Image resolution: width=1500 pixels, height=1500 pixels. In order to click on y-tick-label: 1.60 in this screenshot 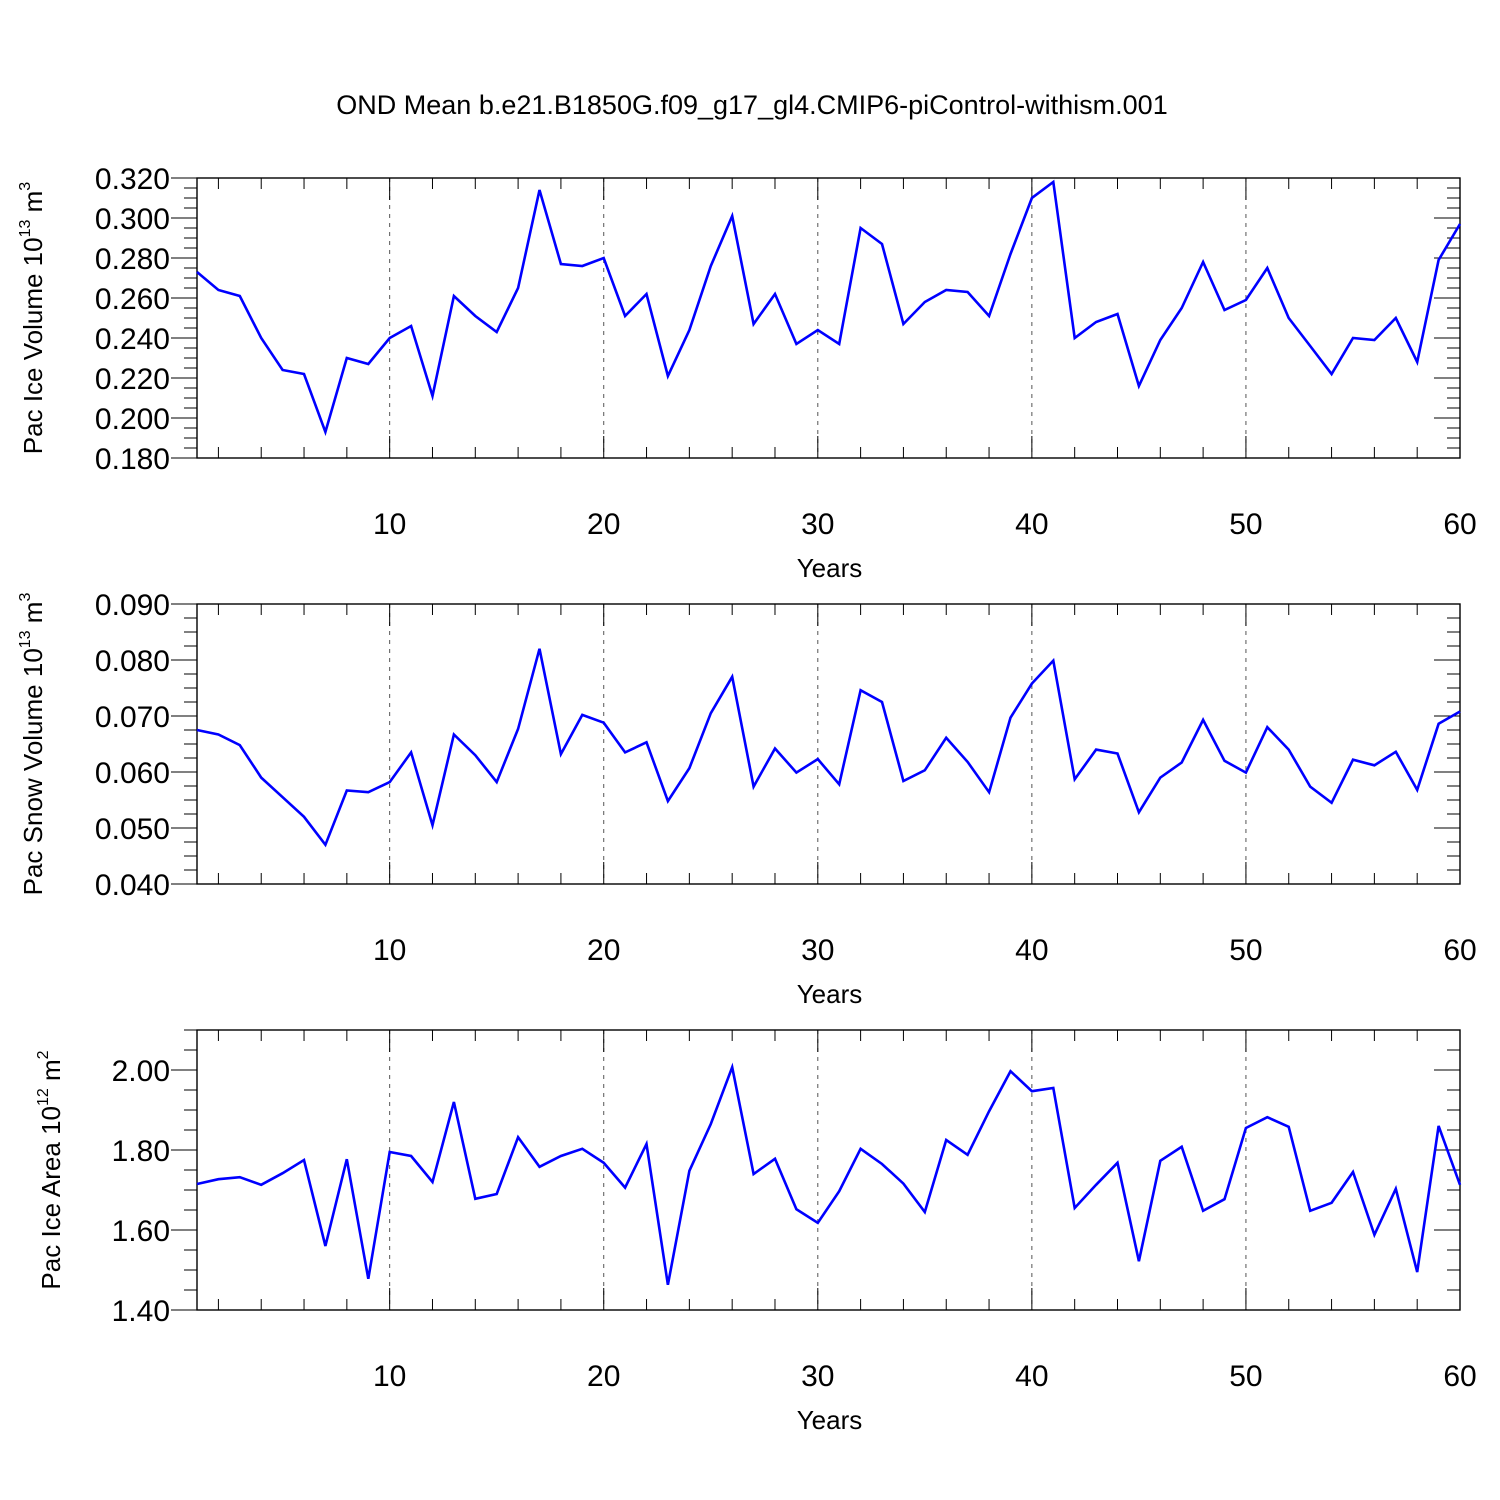, I will do `click(141, 1231)`.